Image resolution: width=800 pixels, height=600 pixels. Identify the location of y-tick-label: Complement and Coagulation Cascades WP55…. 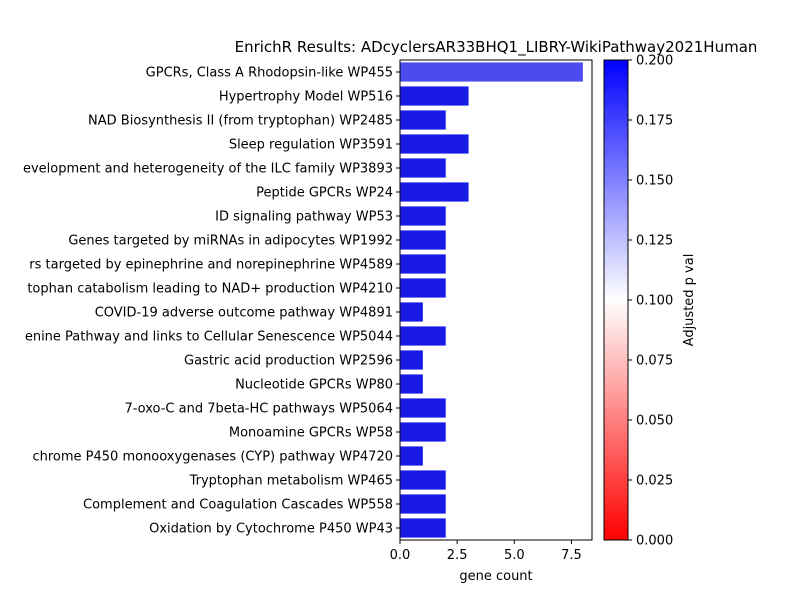
(238, 505).